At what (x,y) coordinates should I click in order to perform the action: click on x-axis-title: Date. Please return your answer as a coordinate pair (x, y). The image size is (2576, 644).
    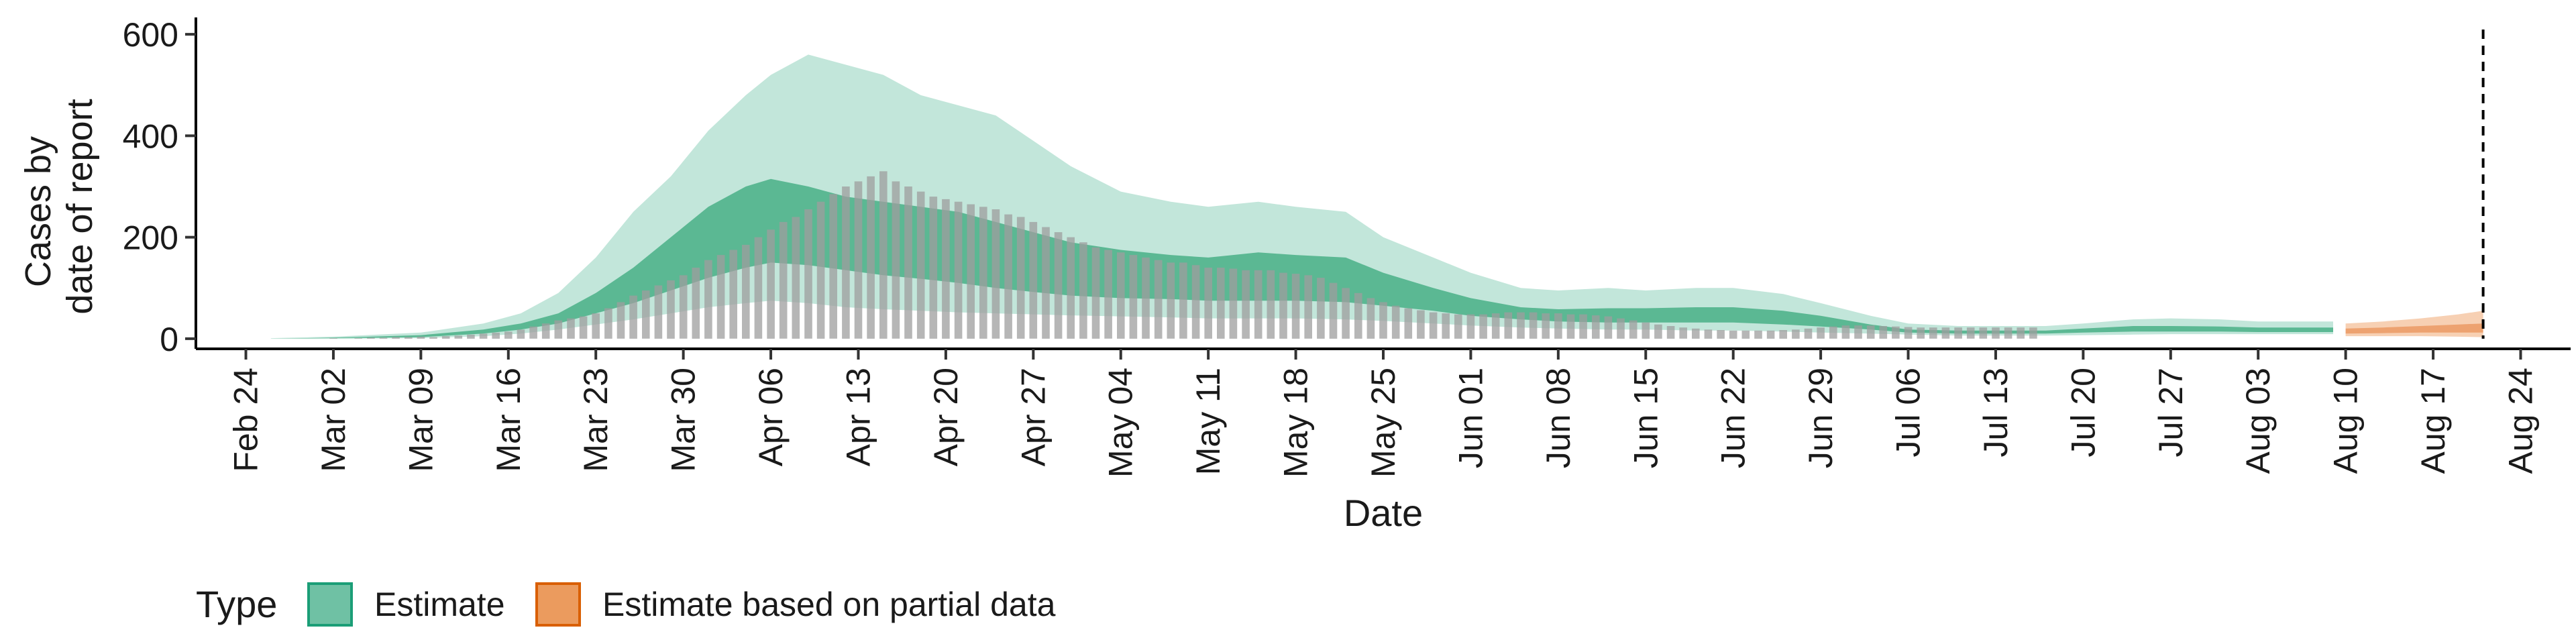
    Looking at the image, I should click on (1383, 513).